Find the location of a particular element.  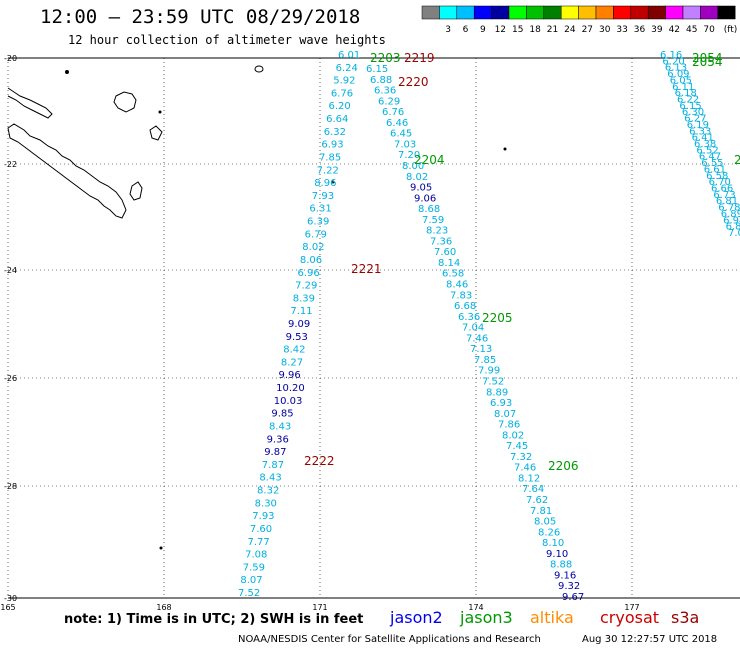

swh-value: 7.13 is located at coordinates (481, 349).